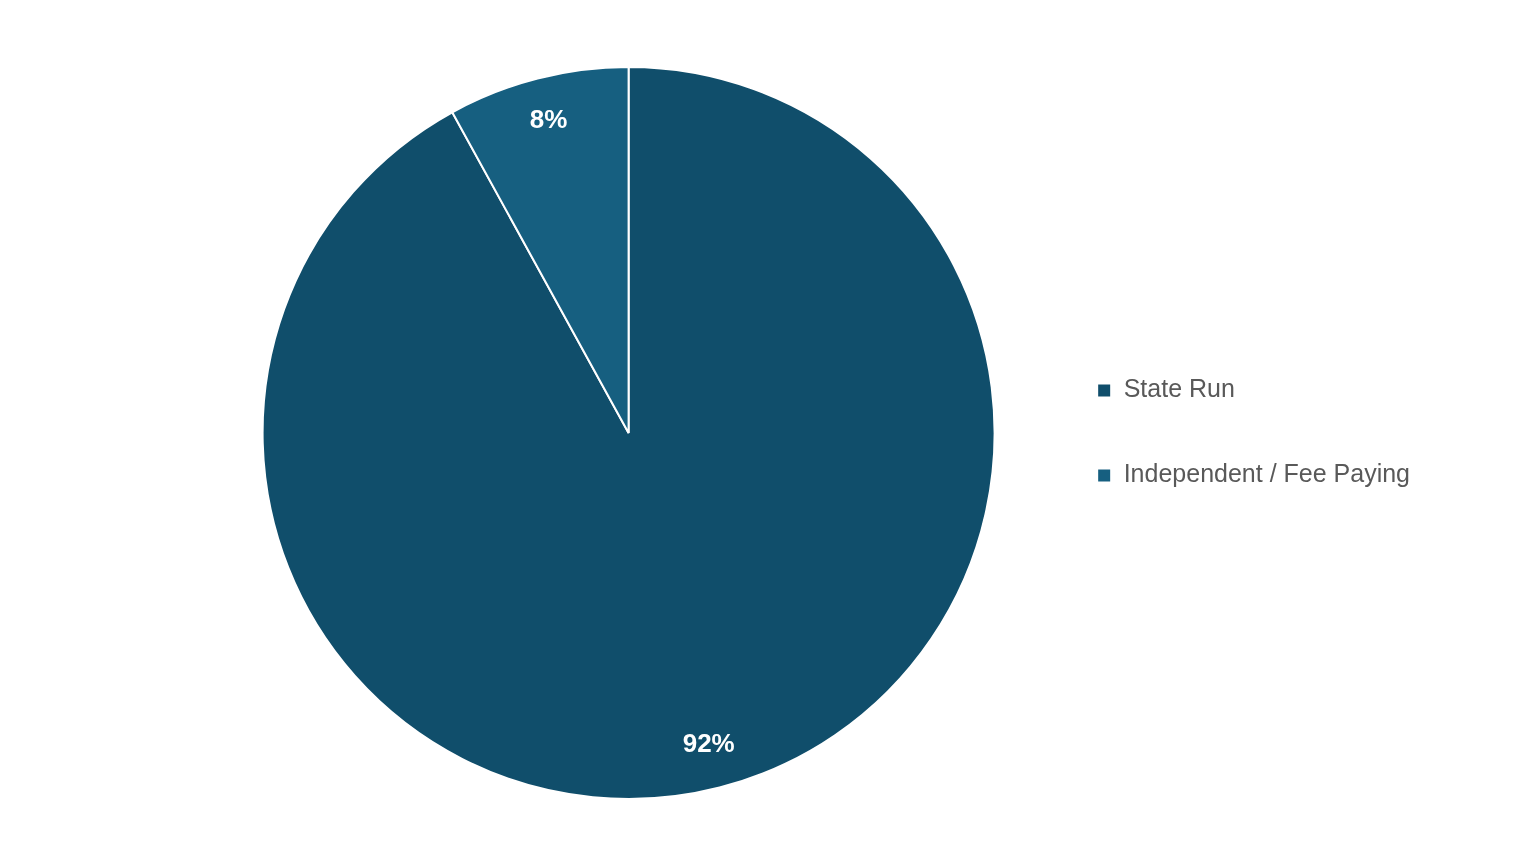 Image resolution: width=1540 pixels, height=866 pixels. What do you see at coordinates (548, 119) in the screenshot?
I see `data-label: 8%` at bounding box center [548, 119].